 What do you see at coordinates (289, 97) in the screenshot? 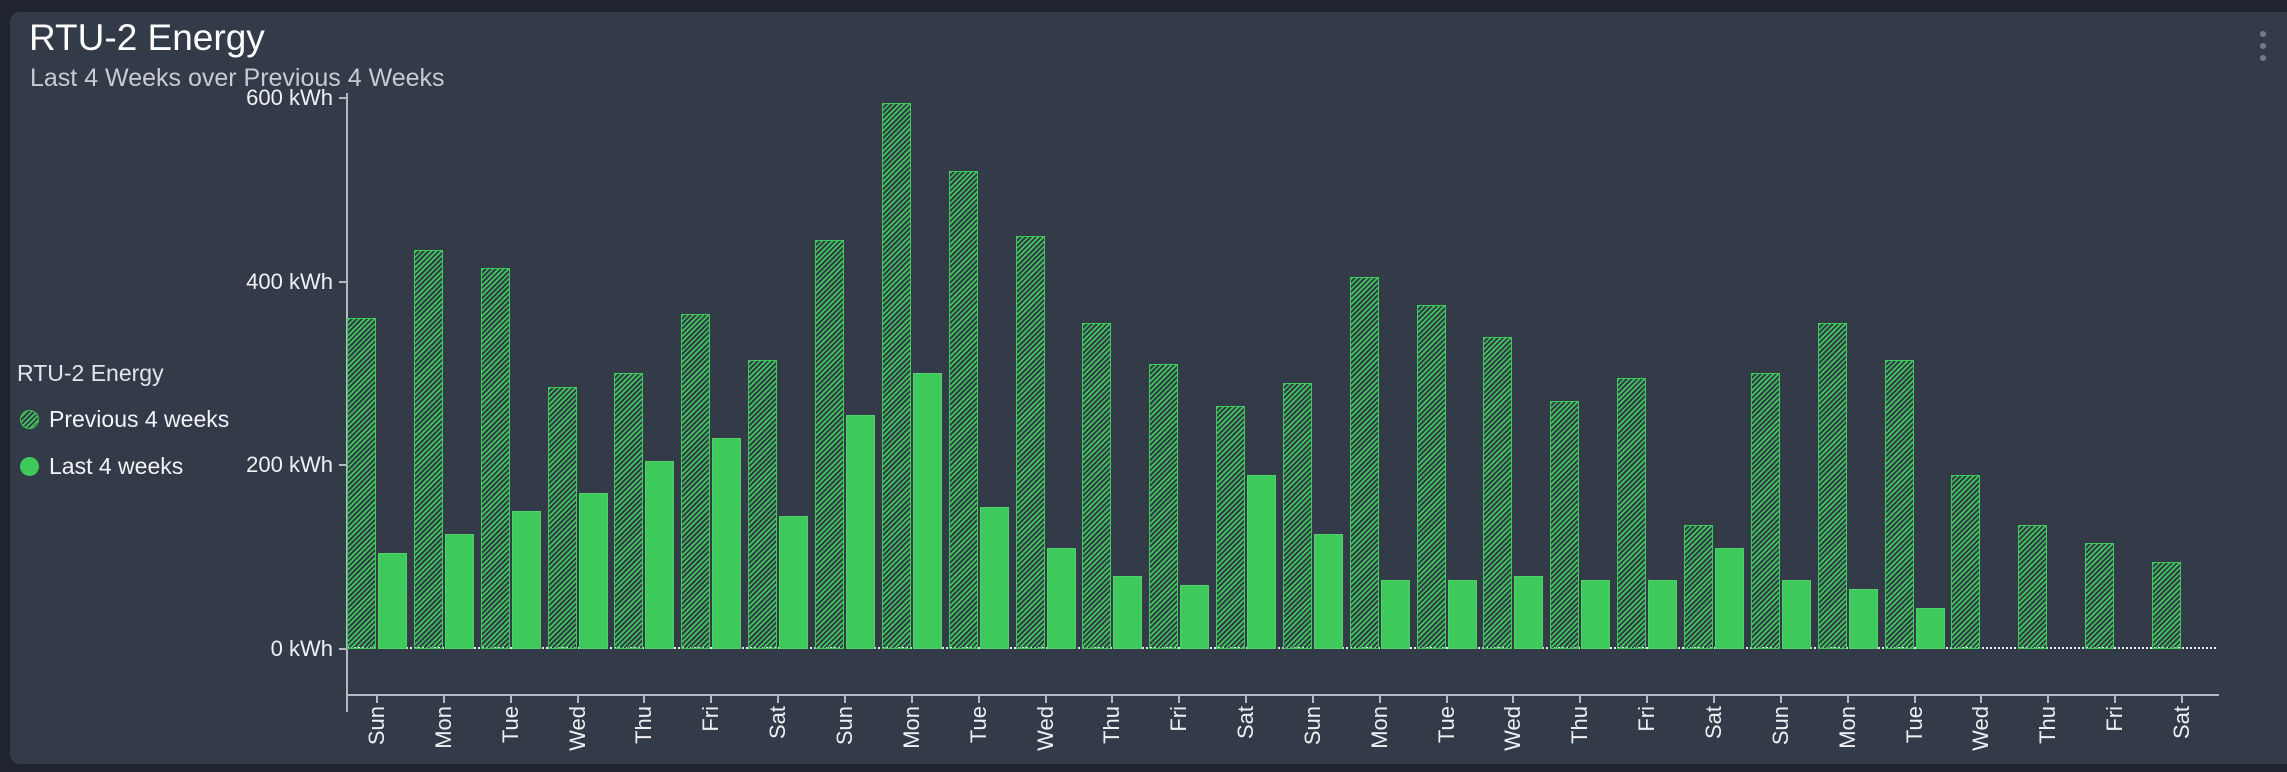
I see `y-axis-label: 600 kWh` at bounding box center [289, 97].